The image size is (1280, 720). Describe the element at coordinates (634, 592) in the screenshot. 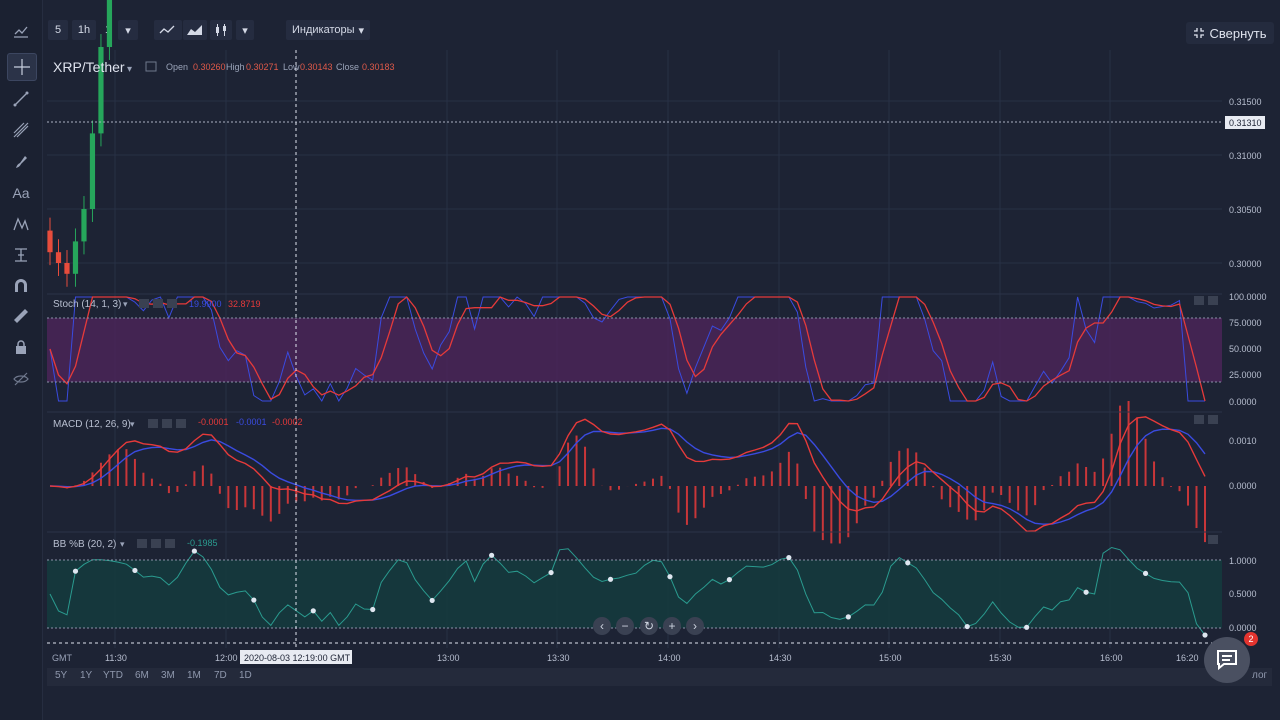

I see `bb-line` at that location.